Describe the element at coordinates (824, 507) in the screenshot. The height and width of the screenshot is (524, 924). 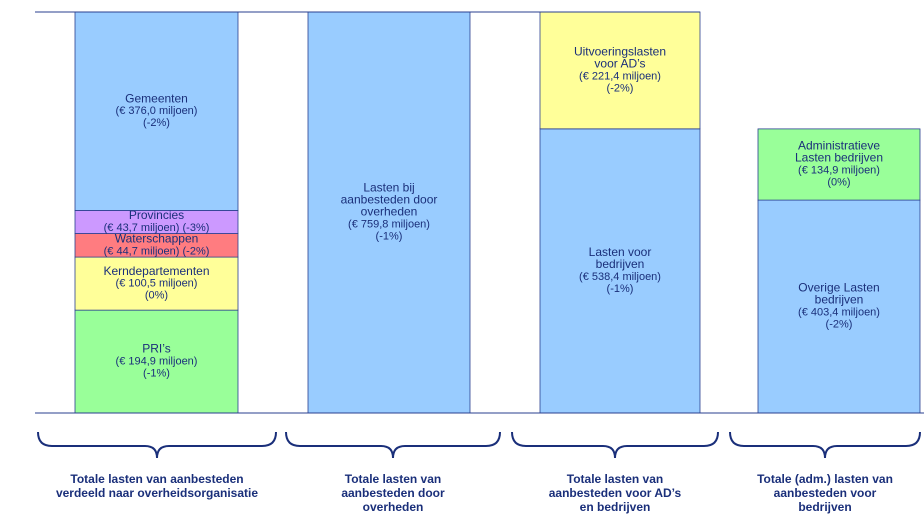
I see `caption: bedrijven` at that location.